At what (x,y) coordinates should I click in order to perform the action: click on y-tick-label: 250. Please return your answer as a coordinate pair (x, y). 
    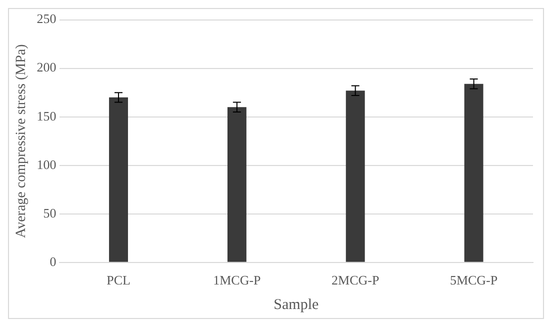
    Looking at the image, I should click on (46, 18).